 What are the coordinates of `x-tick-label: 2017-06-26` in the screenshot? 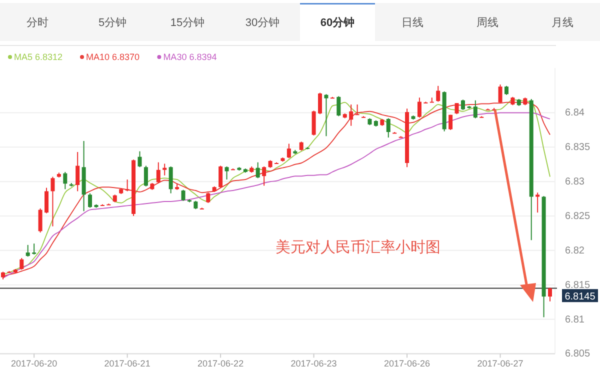 It's located at (407, 363).